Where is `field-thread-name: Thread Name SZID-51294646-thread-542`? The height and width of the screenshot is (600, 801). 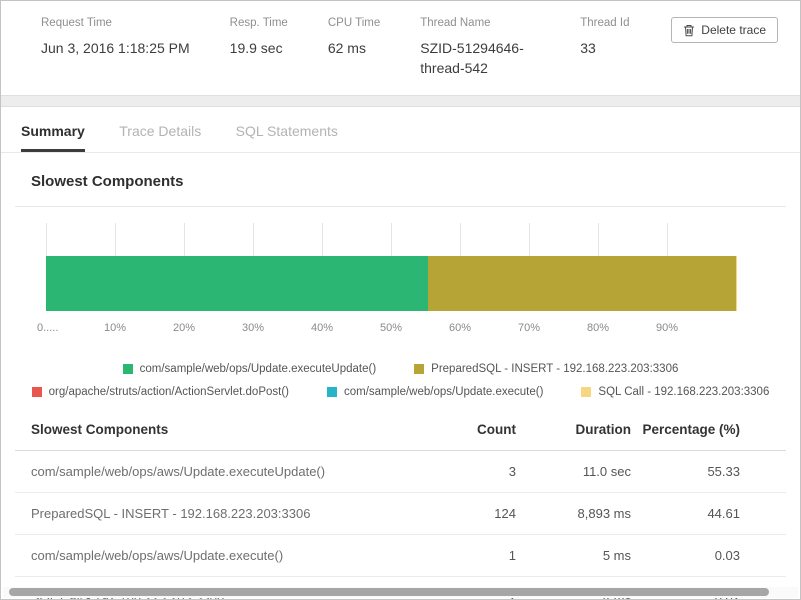
field-thread-name: Thread Name SZID-51294646-thread-542 is located at coordinates (480, 48).